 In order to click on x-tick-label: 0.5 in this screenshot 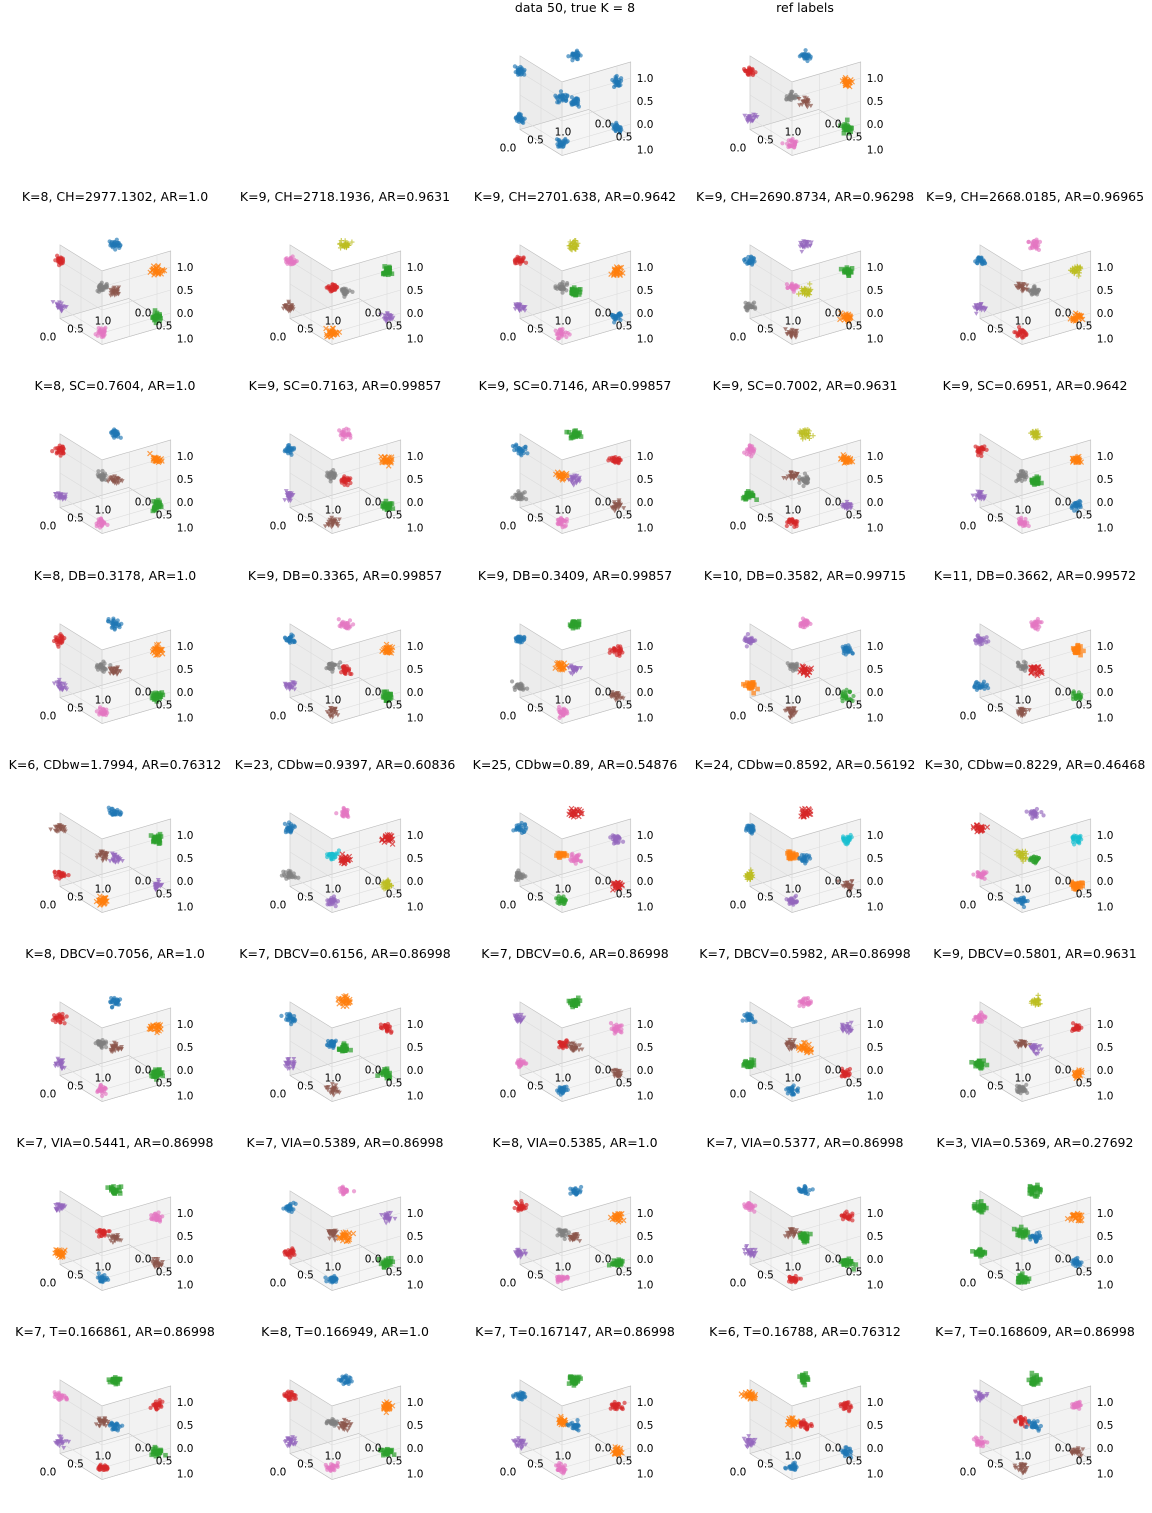, I will do `click(535, 141)`.